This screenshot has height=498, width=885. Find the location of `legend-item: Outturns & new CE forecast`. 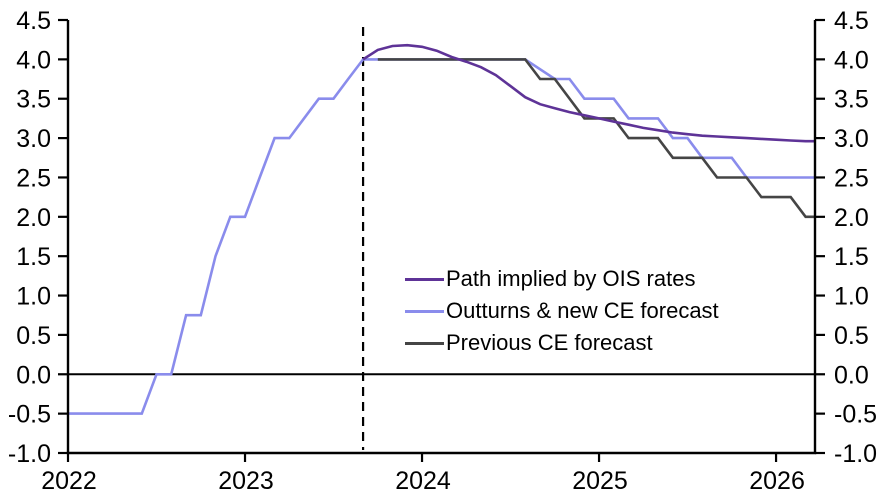

legend-item: Outturns & new CE forecast is located at coordinates (562, 311).